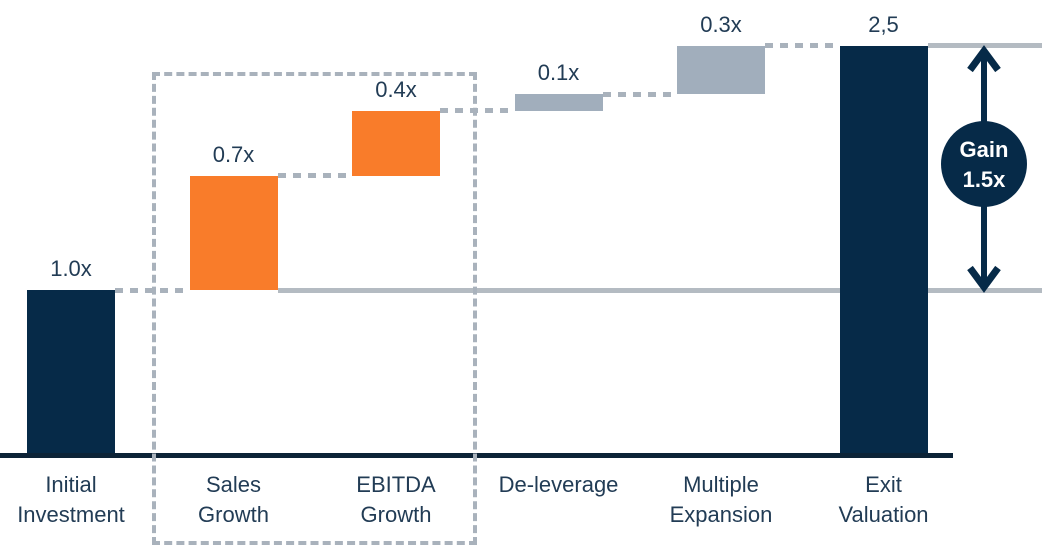 The width and height of the screenshot is (1061, 551). I want to click on category-label-ebitda-growth: EBITDA Growth, so click(396, 499).